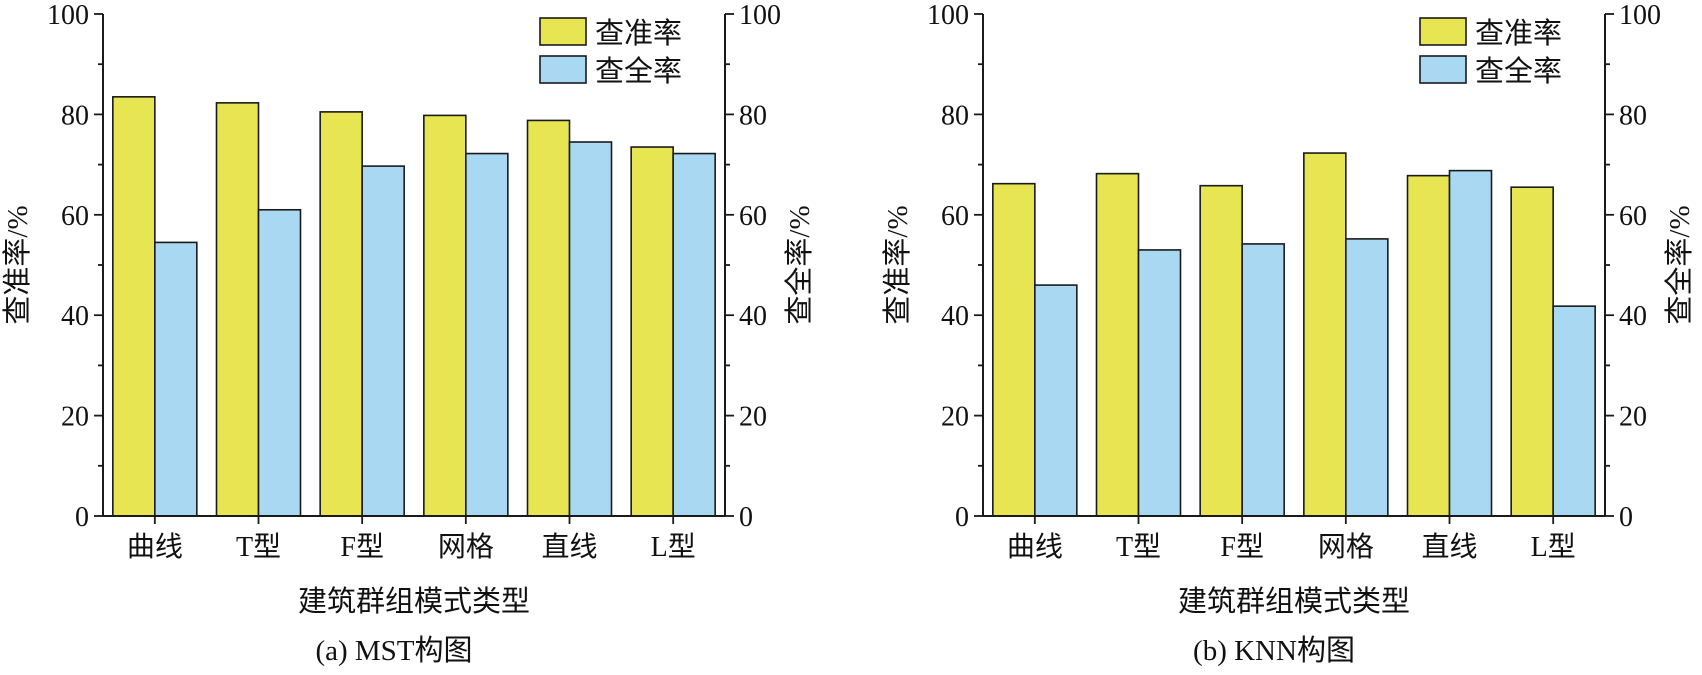  Describe the element at coordinates (1274, 650) in the screenshot. I see `panel-caption: (b) KNN构图` at that location.